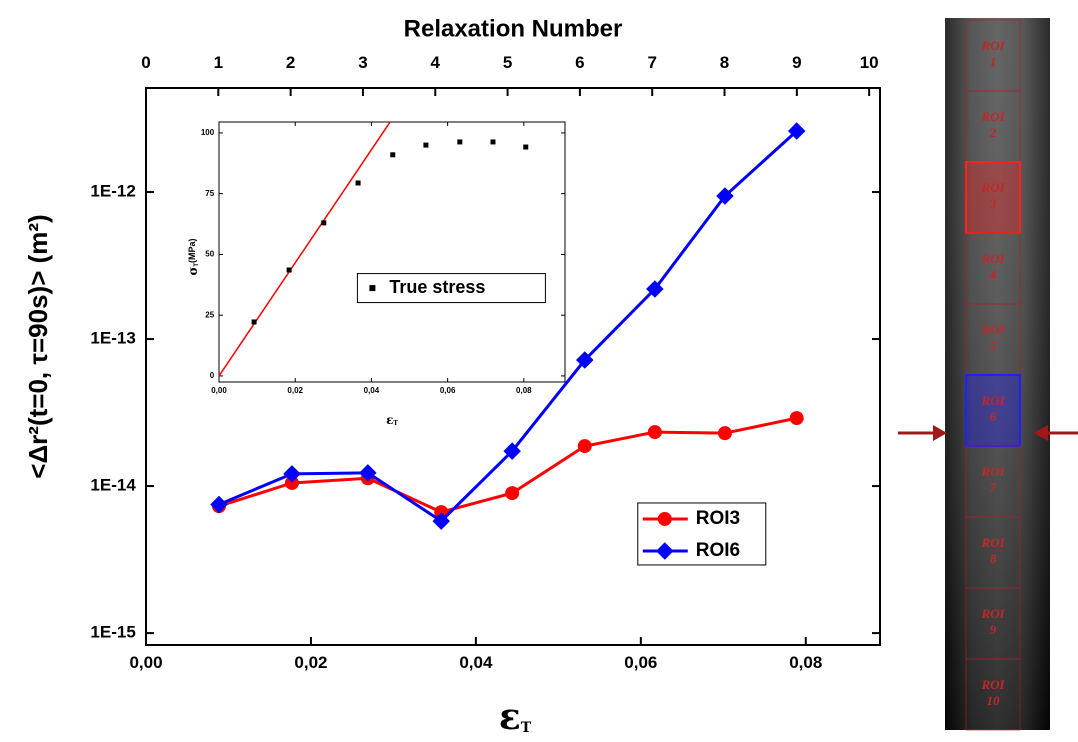 The height and width of the screenshot is (742, 1078). What do you see at coordinates (513, 28) in the screenshot?
I see `x2-axis-title: Relaxation Number` at bounding box center [513, 28].